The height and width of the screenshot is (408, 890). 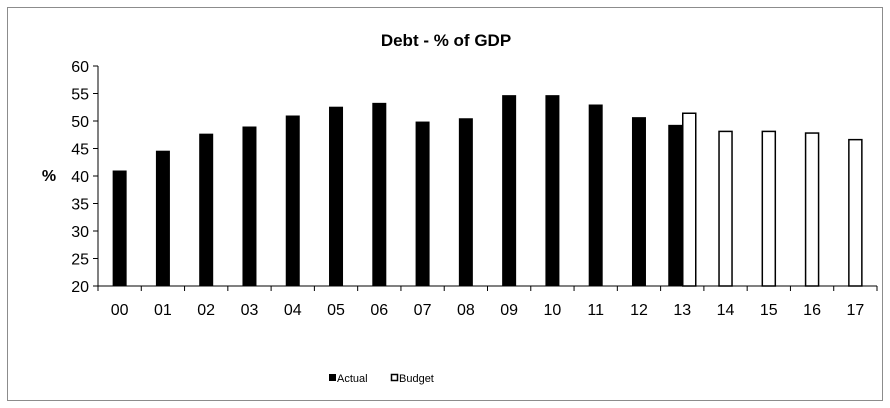 I want to click on y-tick-label: 45, so click(x=80, y=150).